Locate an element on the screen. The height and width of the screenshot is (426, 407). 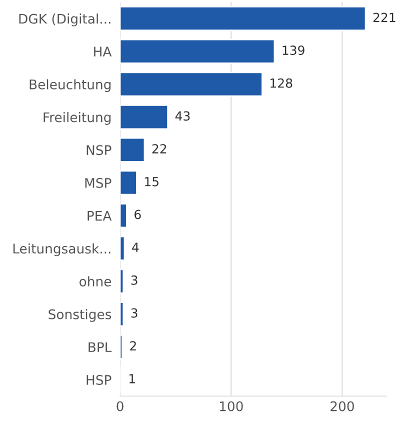
data-label: 15 is located at coordinates (151, 181).